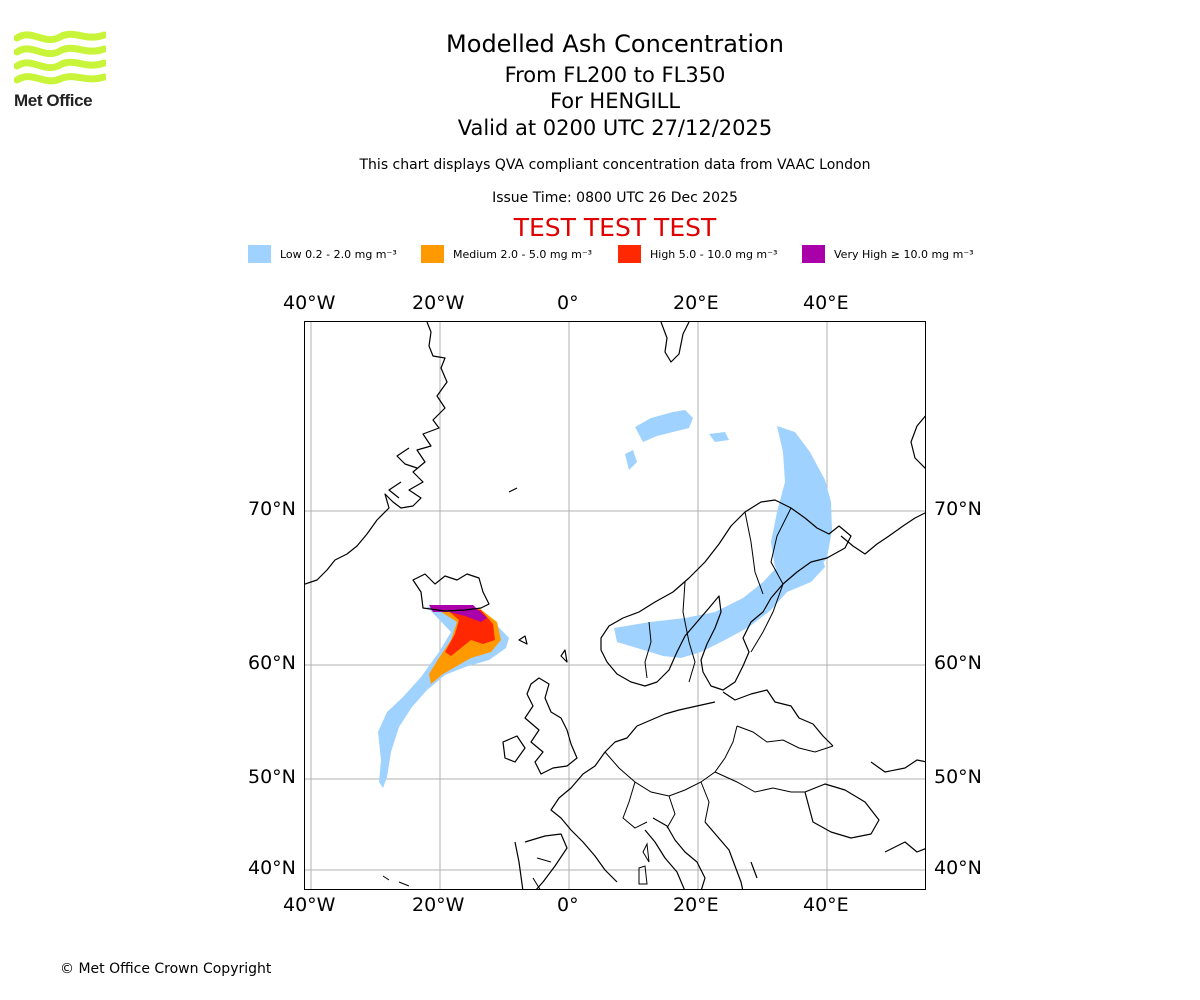 The width and height of the screenshot is (1200, 1000). I want to click on flight-level-range: From FL200 to FL350, so click(615, 75).